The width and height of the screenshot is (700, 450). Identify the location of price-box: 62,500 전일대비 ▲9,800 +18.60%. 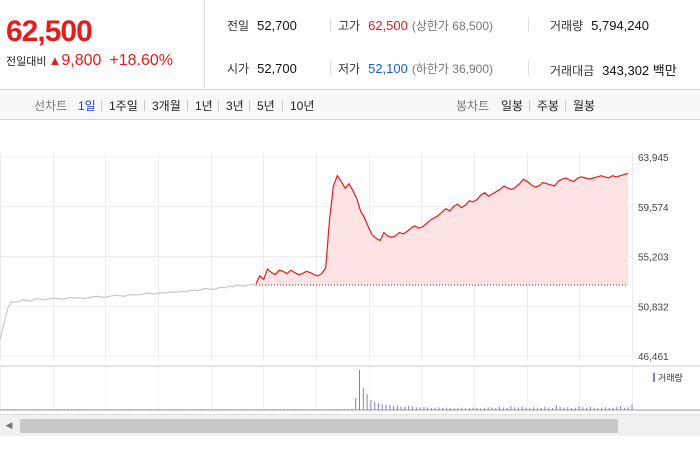
(102, 45).